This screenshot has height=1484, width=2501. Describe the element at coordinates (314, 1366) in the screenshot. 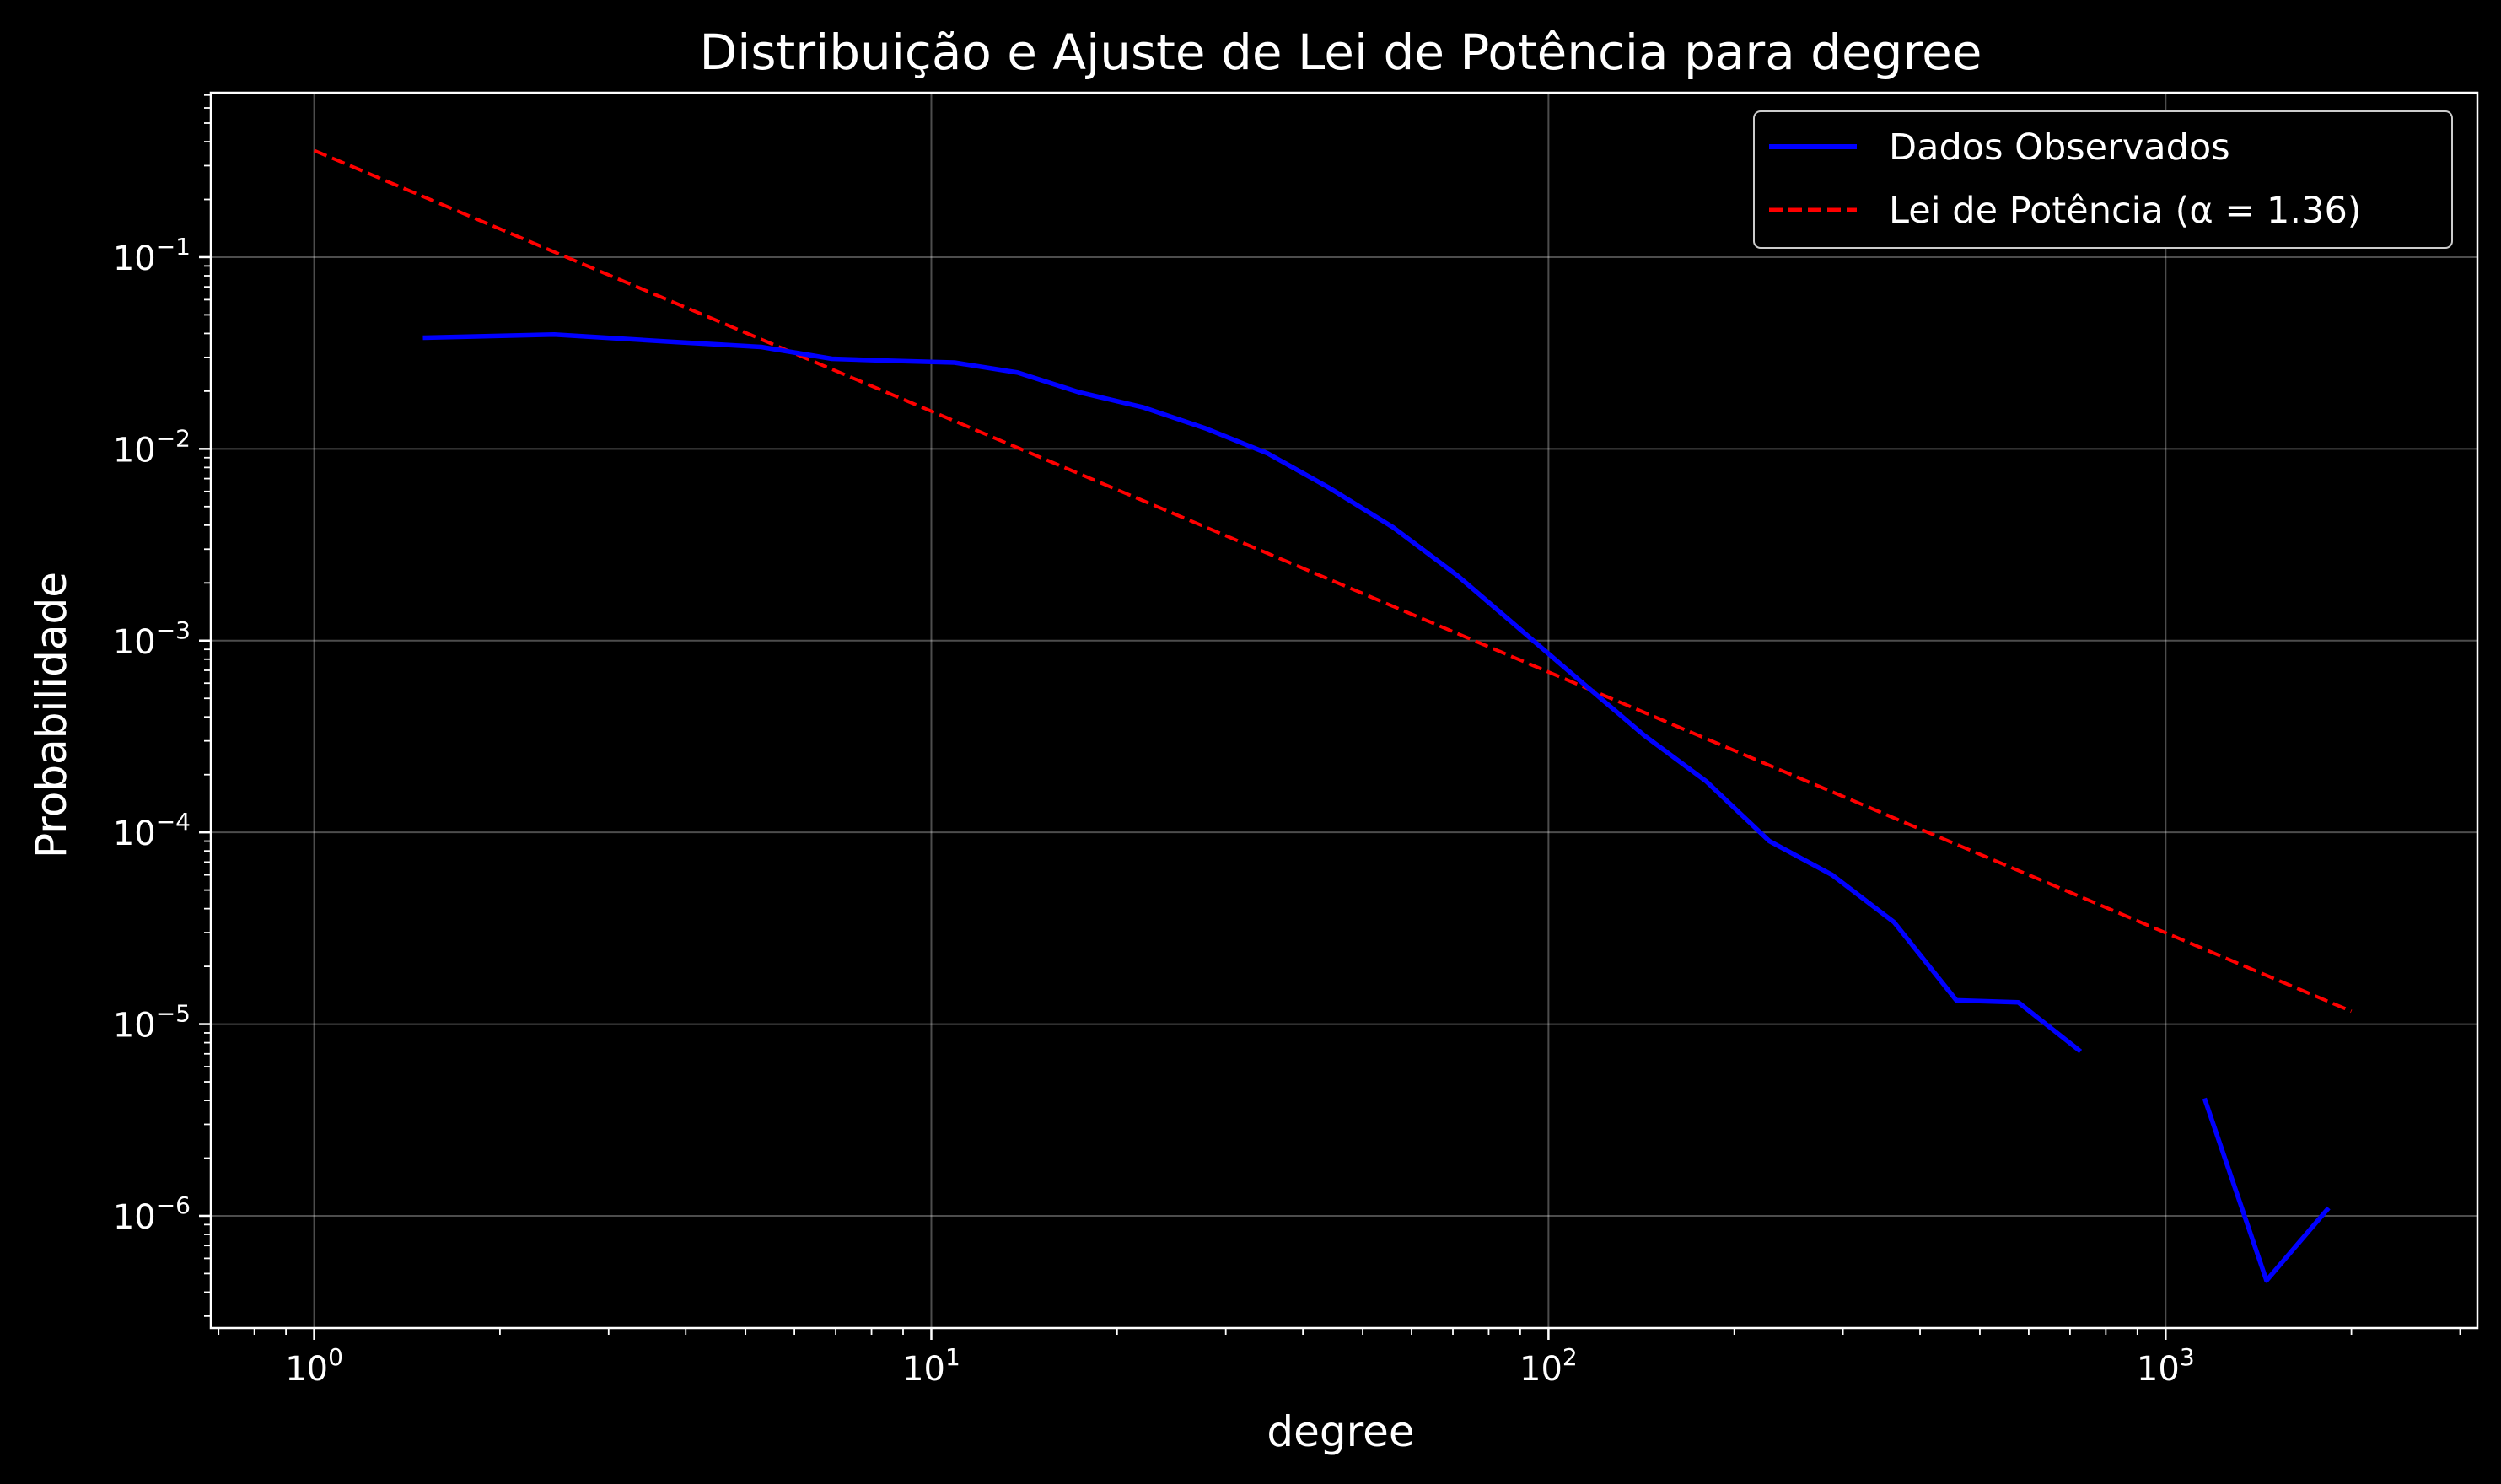

I see `x-tick-label: 10⁰` at that location.